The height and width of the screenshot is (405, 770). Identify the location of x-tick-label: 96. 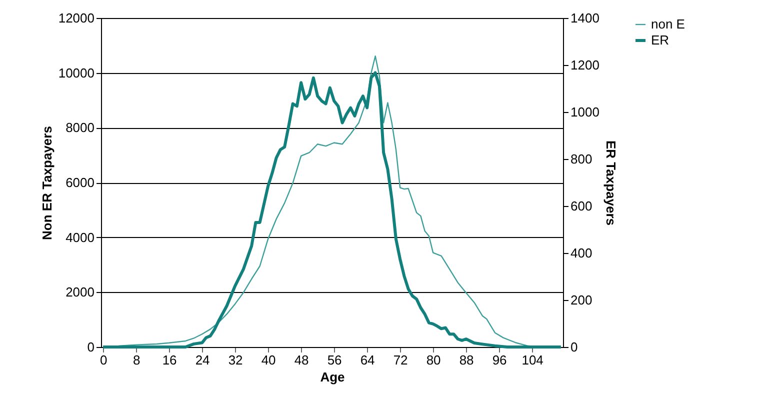
(499, 360).